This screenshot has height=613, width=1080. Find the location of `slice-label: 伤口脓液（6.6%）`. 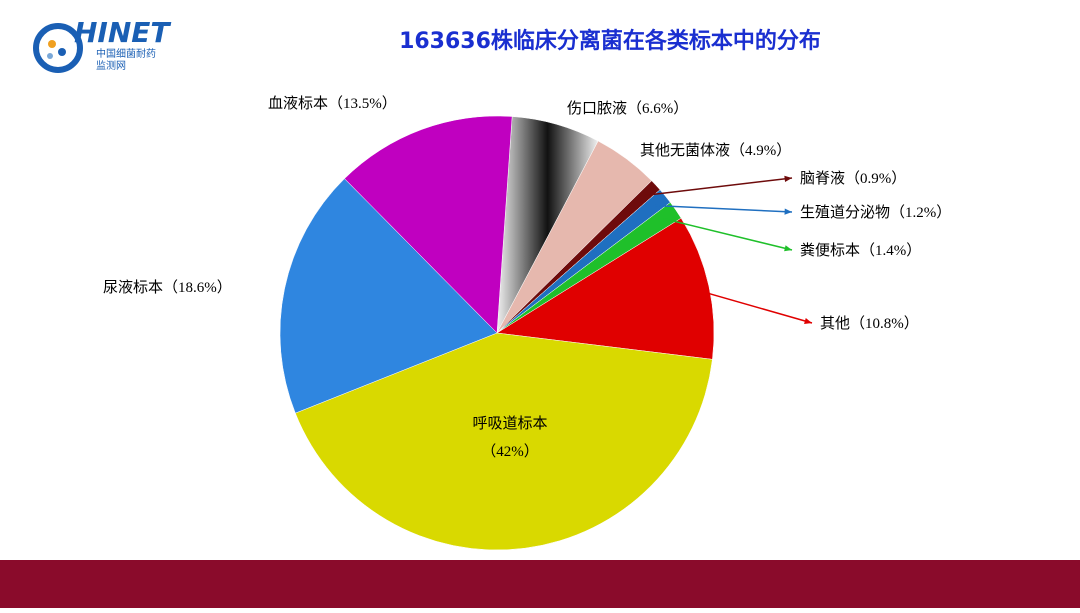

slice-label: 伤口脓液（6.6%） is located at coordinates (627, 108).